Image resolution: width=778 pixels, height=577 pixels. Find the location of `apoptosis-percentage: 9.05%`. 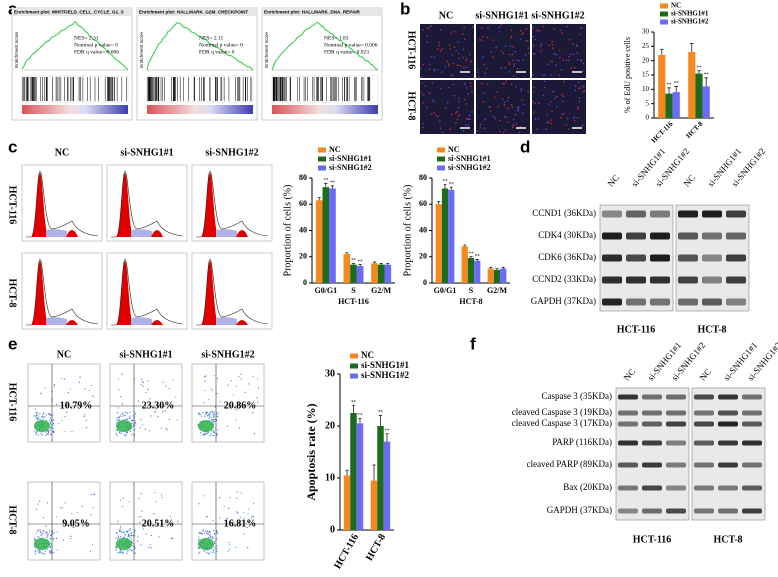

apoptosis-percentage: 9.05% is located at coordinates (76, 523).